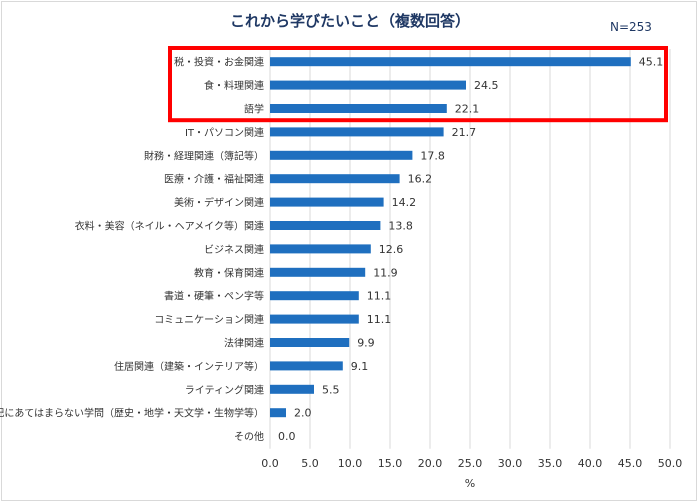 This screenshot has width=700, height=504. I want to click on value-label: 17.8, so click(432, 155).